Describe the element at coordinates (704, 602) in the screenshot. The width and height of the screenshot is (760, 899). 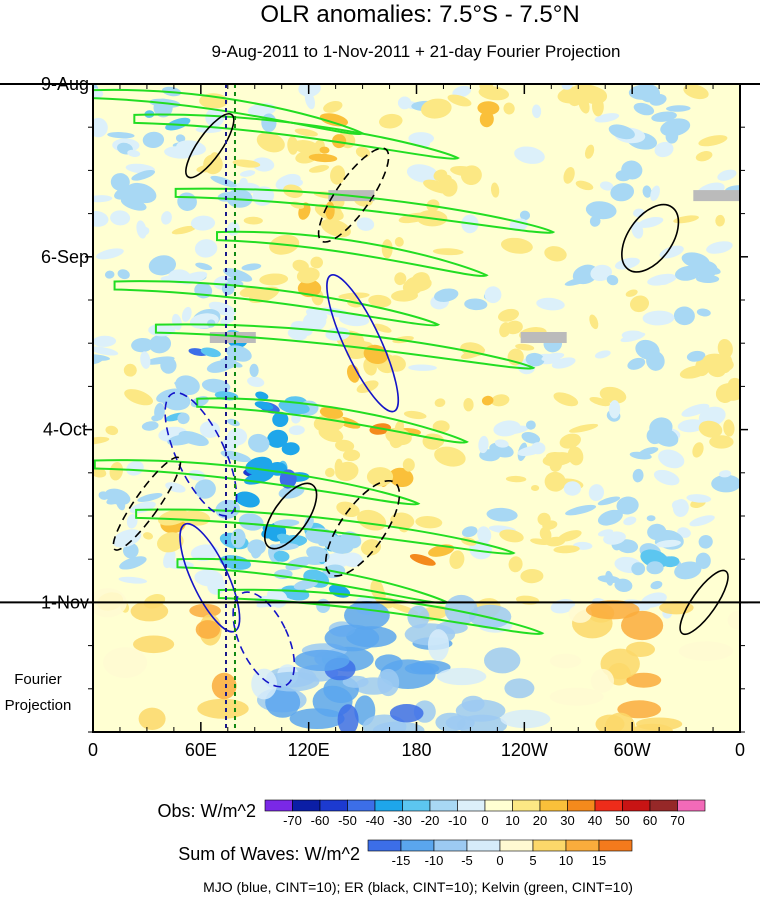
I see `er-contour` at that location.